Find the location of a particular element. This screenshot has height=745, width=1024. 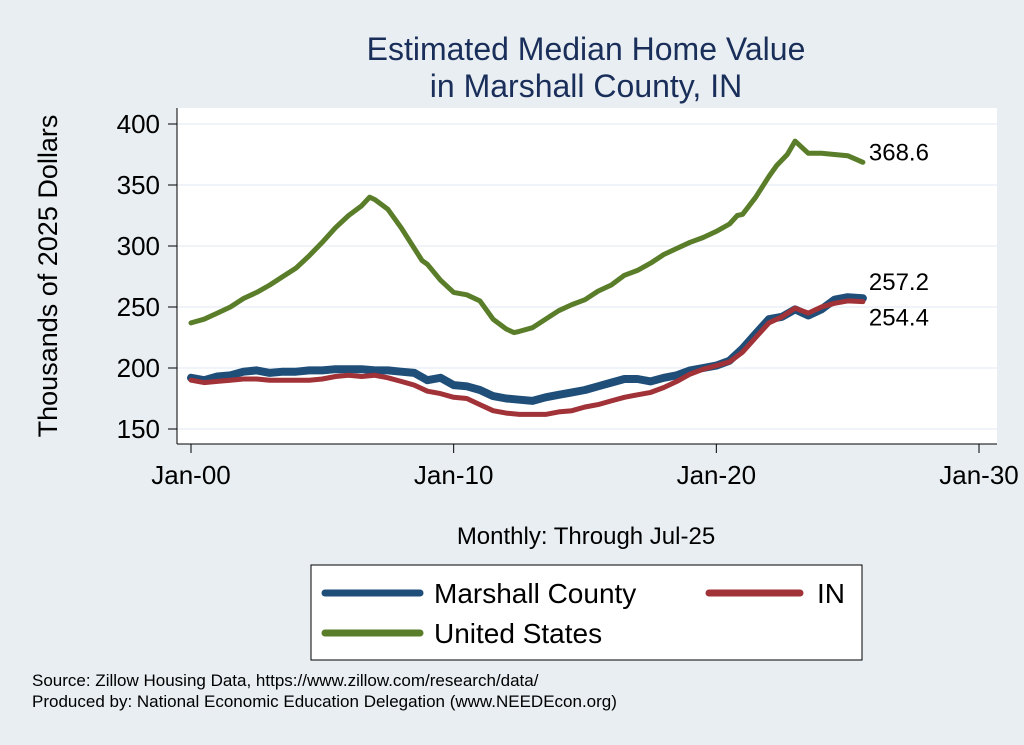

legend-box is located at coordinates (586, 612).